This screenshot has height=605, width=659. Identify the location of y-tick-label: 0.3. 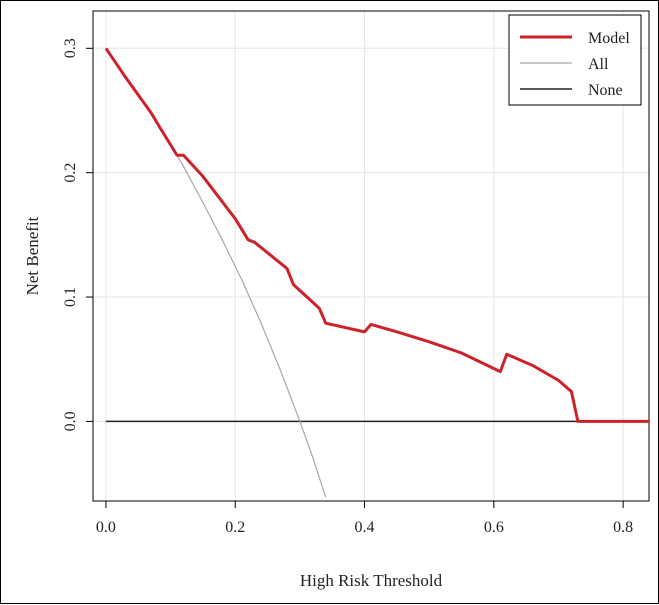
(70, 48).